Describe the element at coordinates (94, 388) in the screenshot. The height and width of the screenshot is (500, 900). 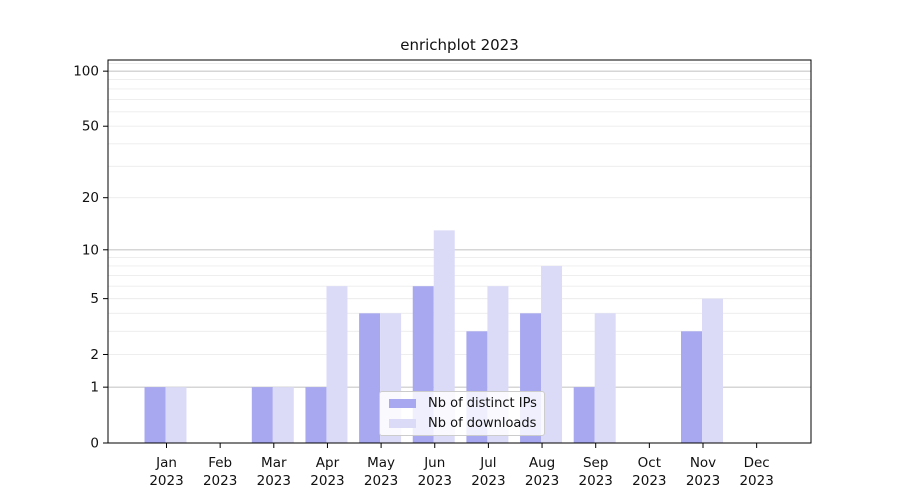
I see `y-tick-label: 1` at that location.